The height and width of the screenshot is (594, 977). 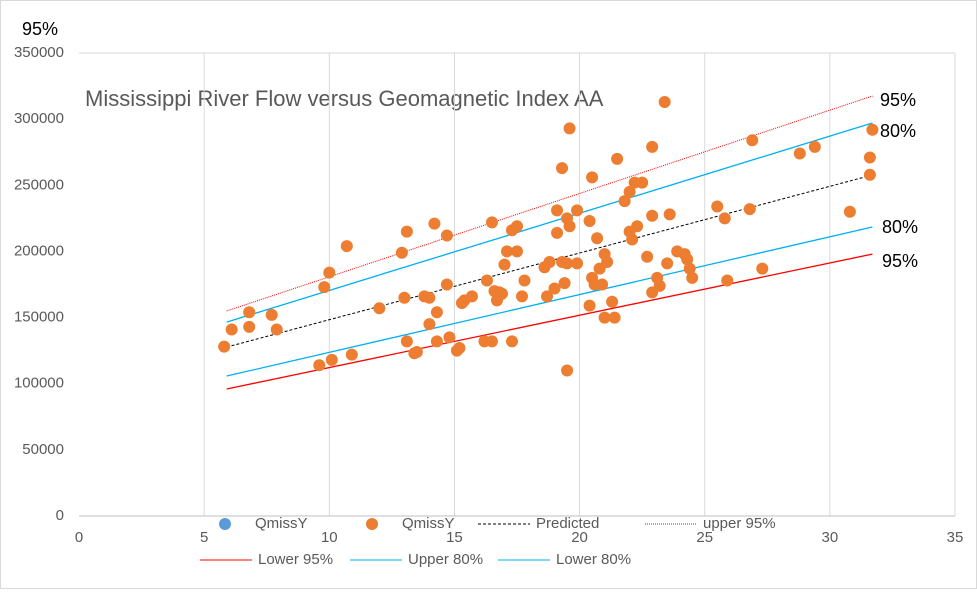 What do you see at coordinates (204, 537) in the screenshot?
I see `x-tick-label: 5` at bounding box center [204, 537].